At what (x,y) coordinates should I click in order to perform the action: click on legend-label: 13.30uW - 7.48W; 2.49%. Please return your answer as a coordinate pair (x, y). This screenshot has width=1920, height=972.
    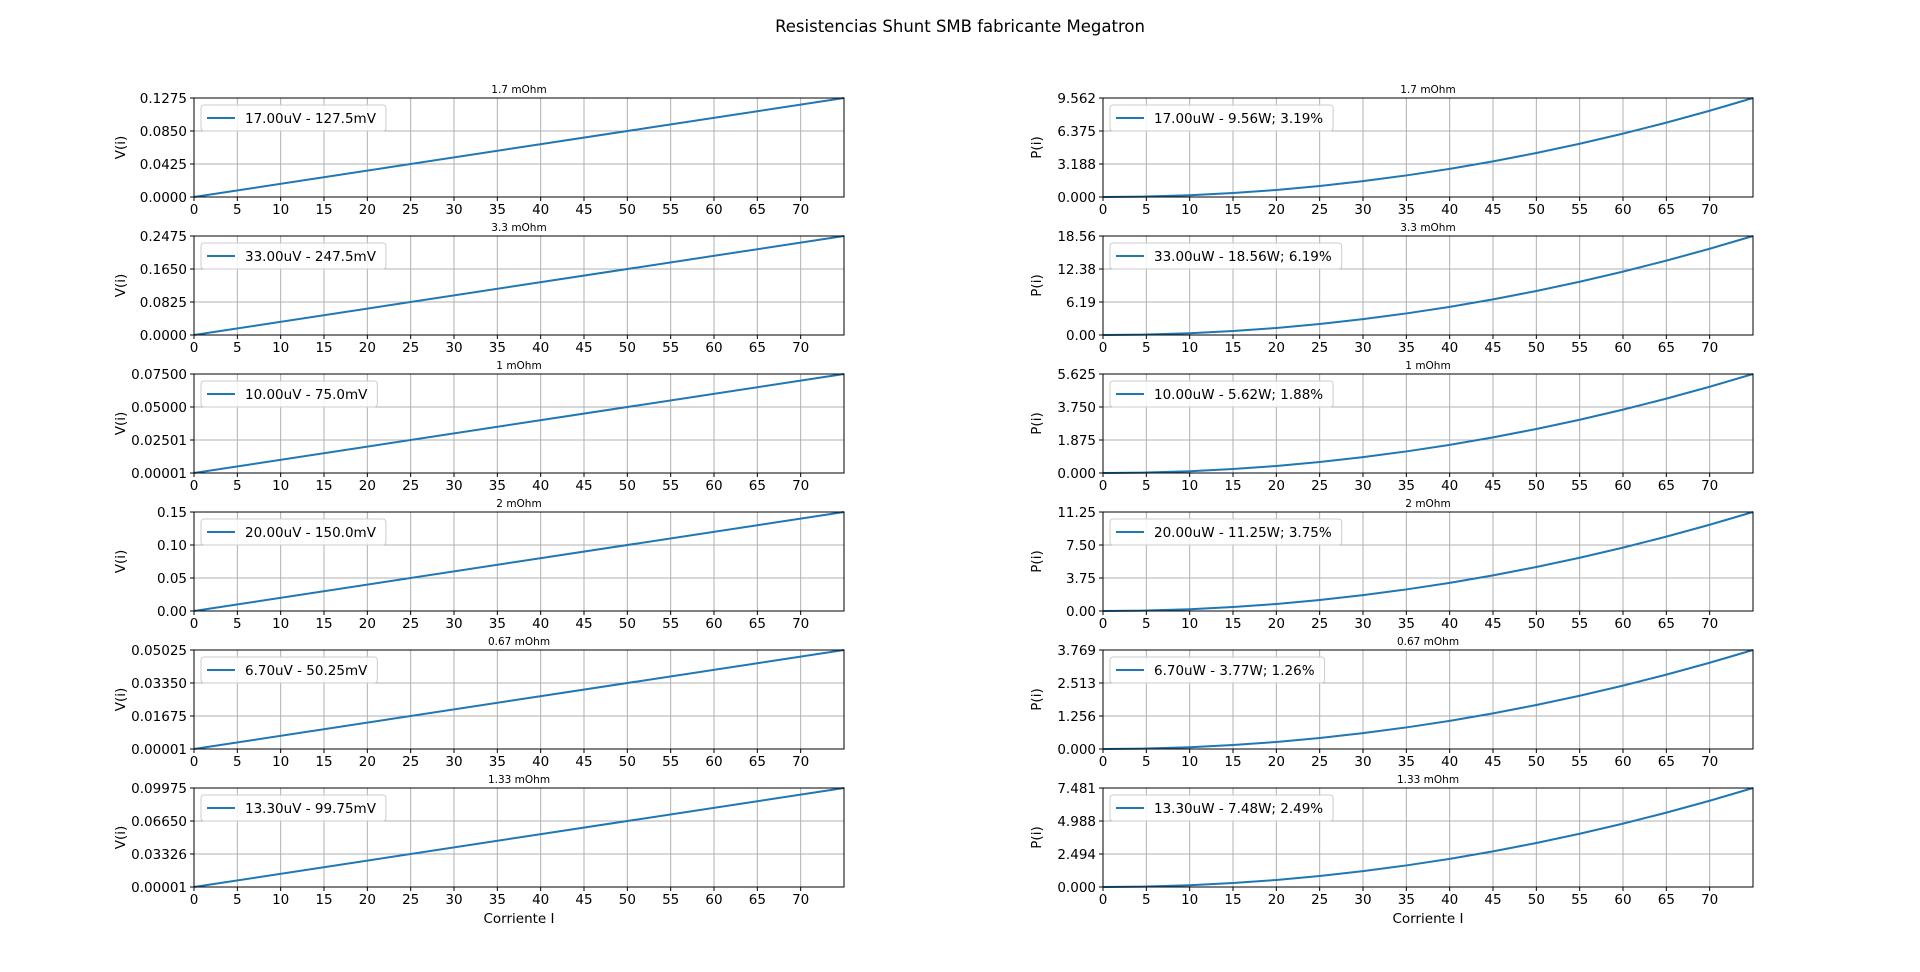
    Looking at the image, I should click on (1238, 809).